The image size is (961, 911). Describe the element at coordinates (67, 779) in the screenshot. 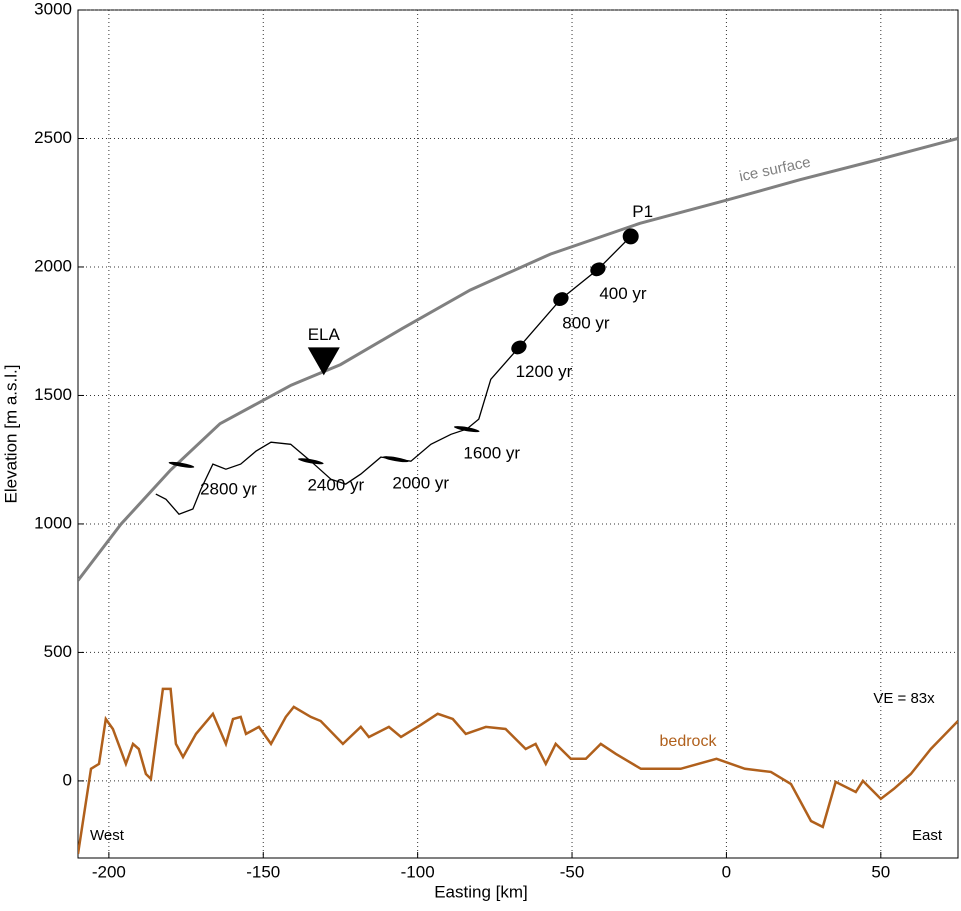

I see `y-tick-label: 0` at that location.